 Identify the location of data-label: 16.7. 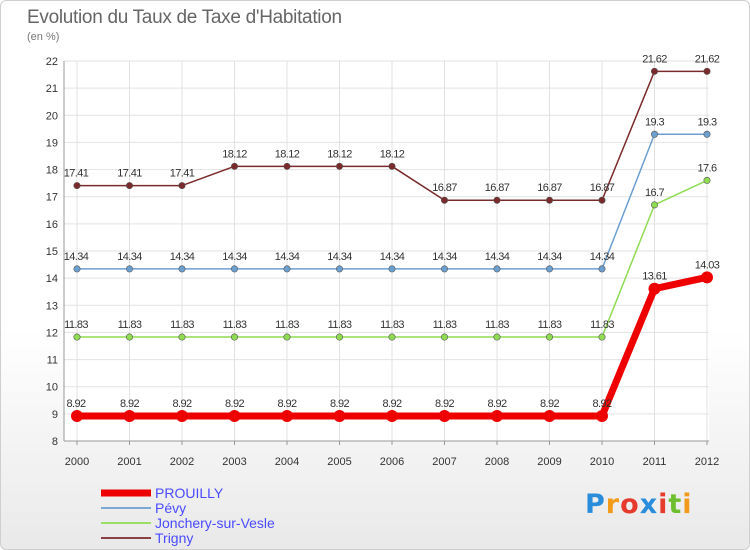
(654, 193).